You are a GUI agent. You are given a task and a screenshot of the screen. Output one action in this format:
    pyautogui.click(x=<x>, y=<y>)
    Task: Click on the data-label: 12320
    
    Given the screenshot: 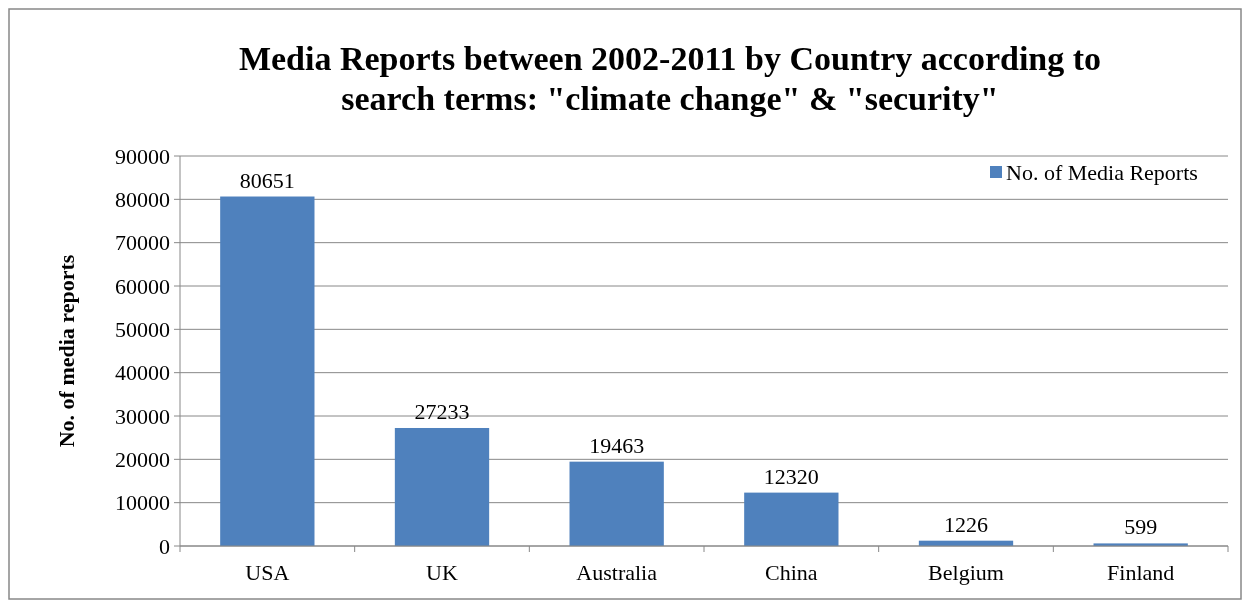 What is the action you would take?
    pyautogui.click(x=791, y=476)
    